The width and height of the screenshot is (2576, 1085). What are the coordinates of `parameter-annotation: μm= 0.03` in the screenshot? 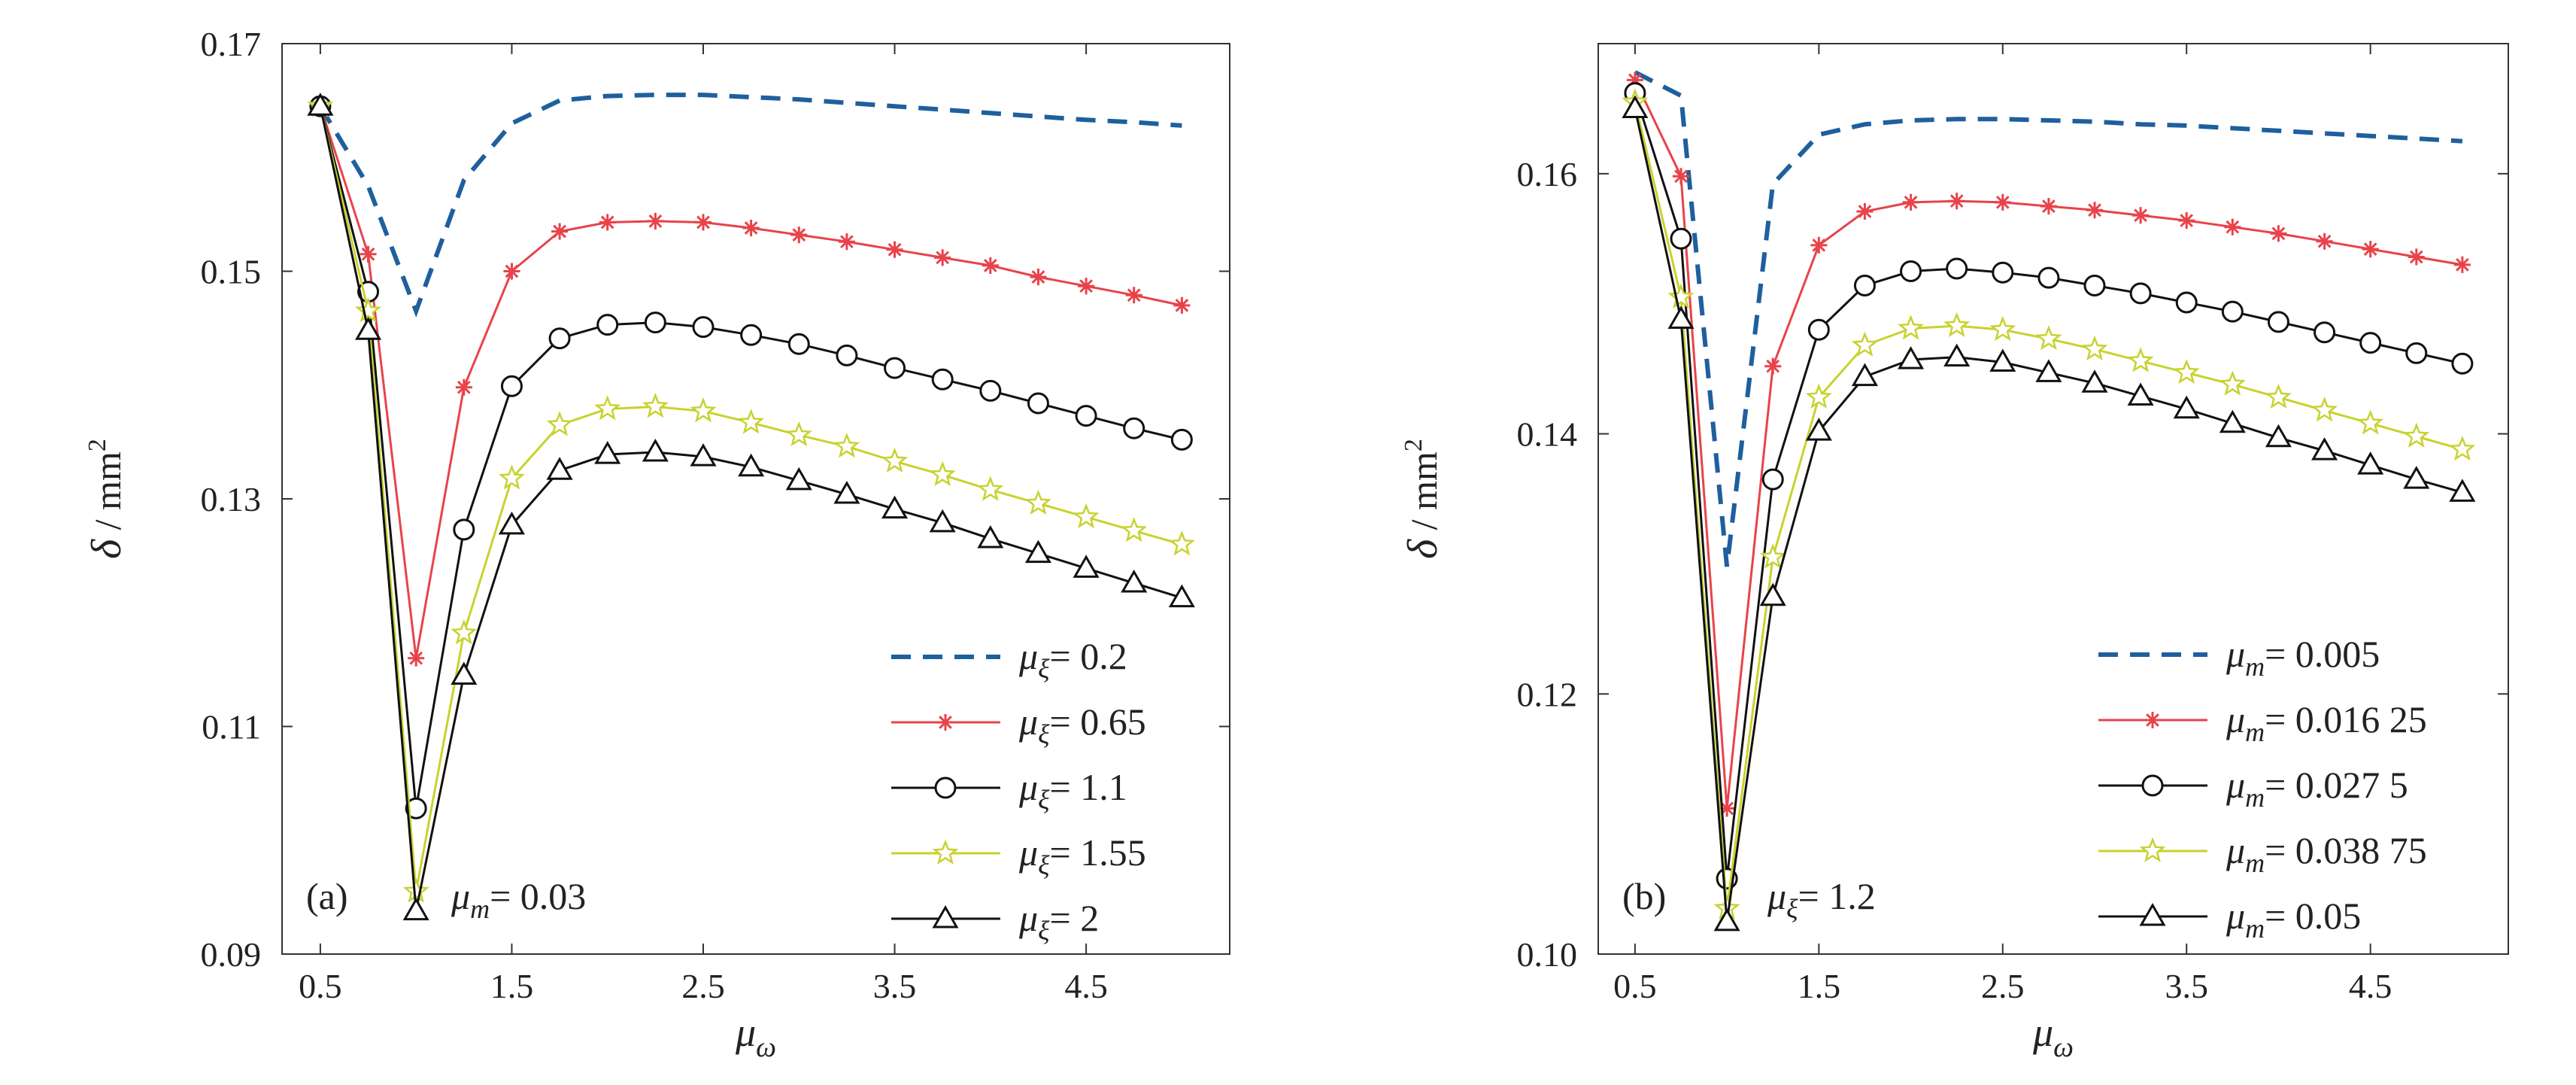 It's located at (518, 899).